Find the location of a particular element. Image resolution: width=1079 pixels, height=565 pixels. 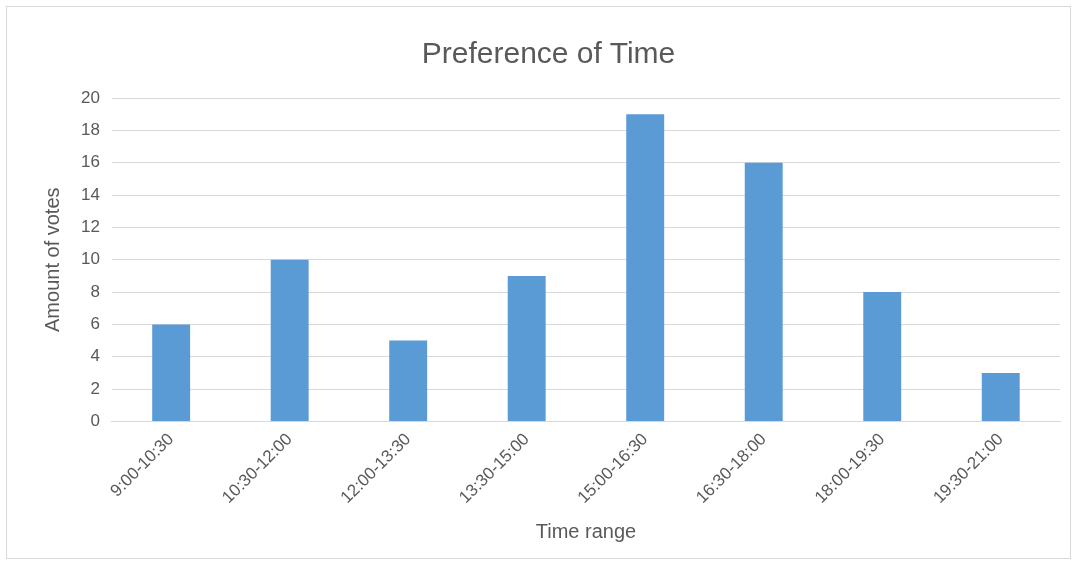

y-tick-label: 10 is located at coordinates (90, 259).